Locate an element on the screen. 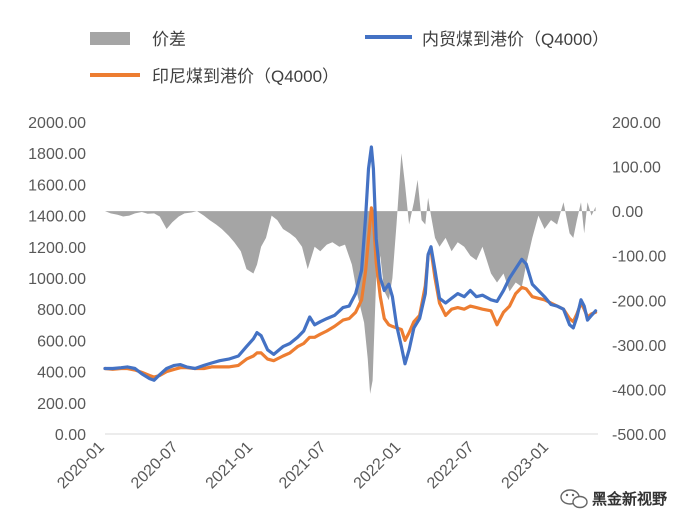 Image resolution: width=700 pixels, height=526 pixels. left-tick-label: 800.00 is located at coordinates (61, 310).